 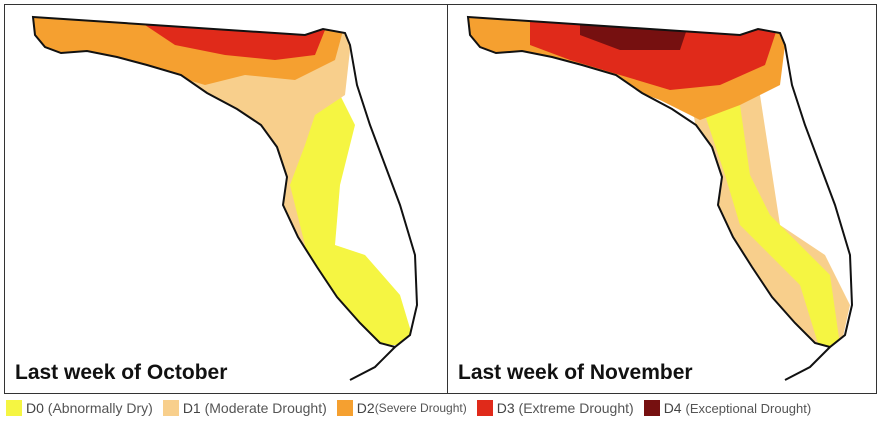 What do you see at coordinates (420, 408) in the screenshot?
I see `legend-label: (Severe Drought)` at bounding box center [420, 408].